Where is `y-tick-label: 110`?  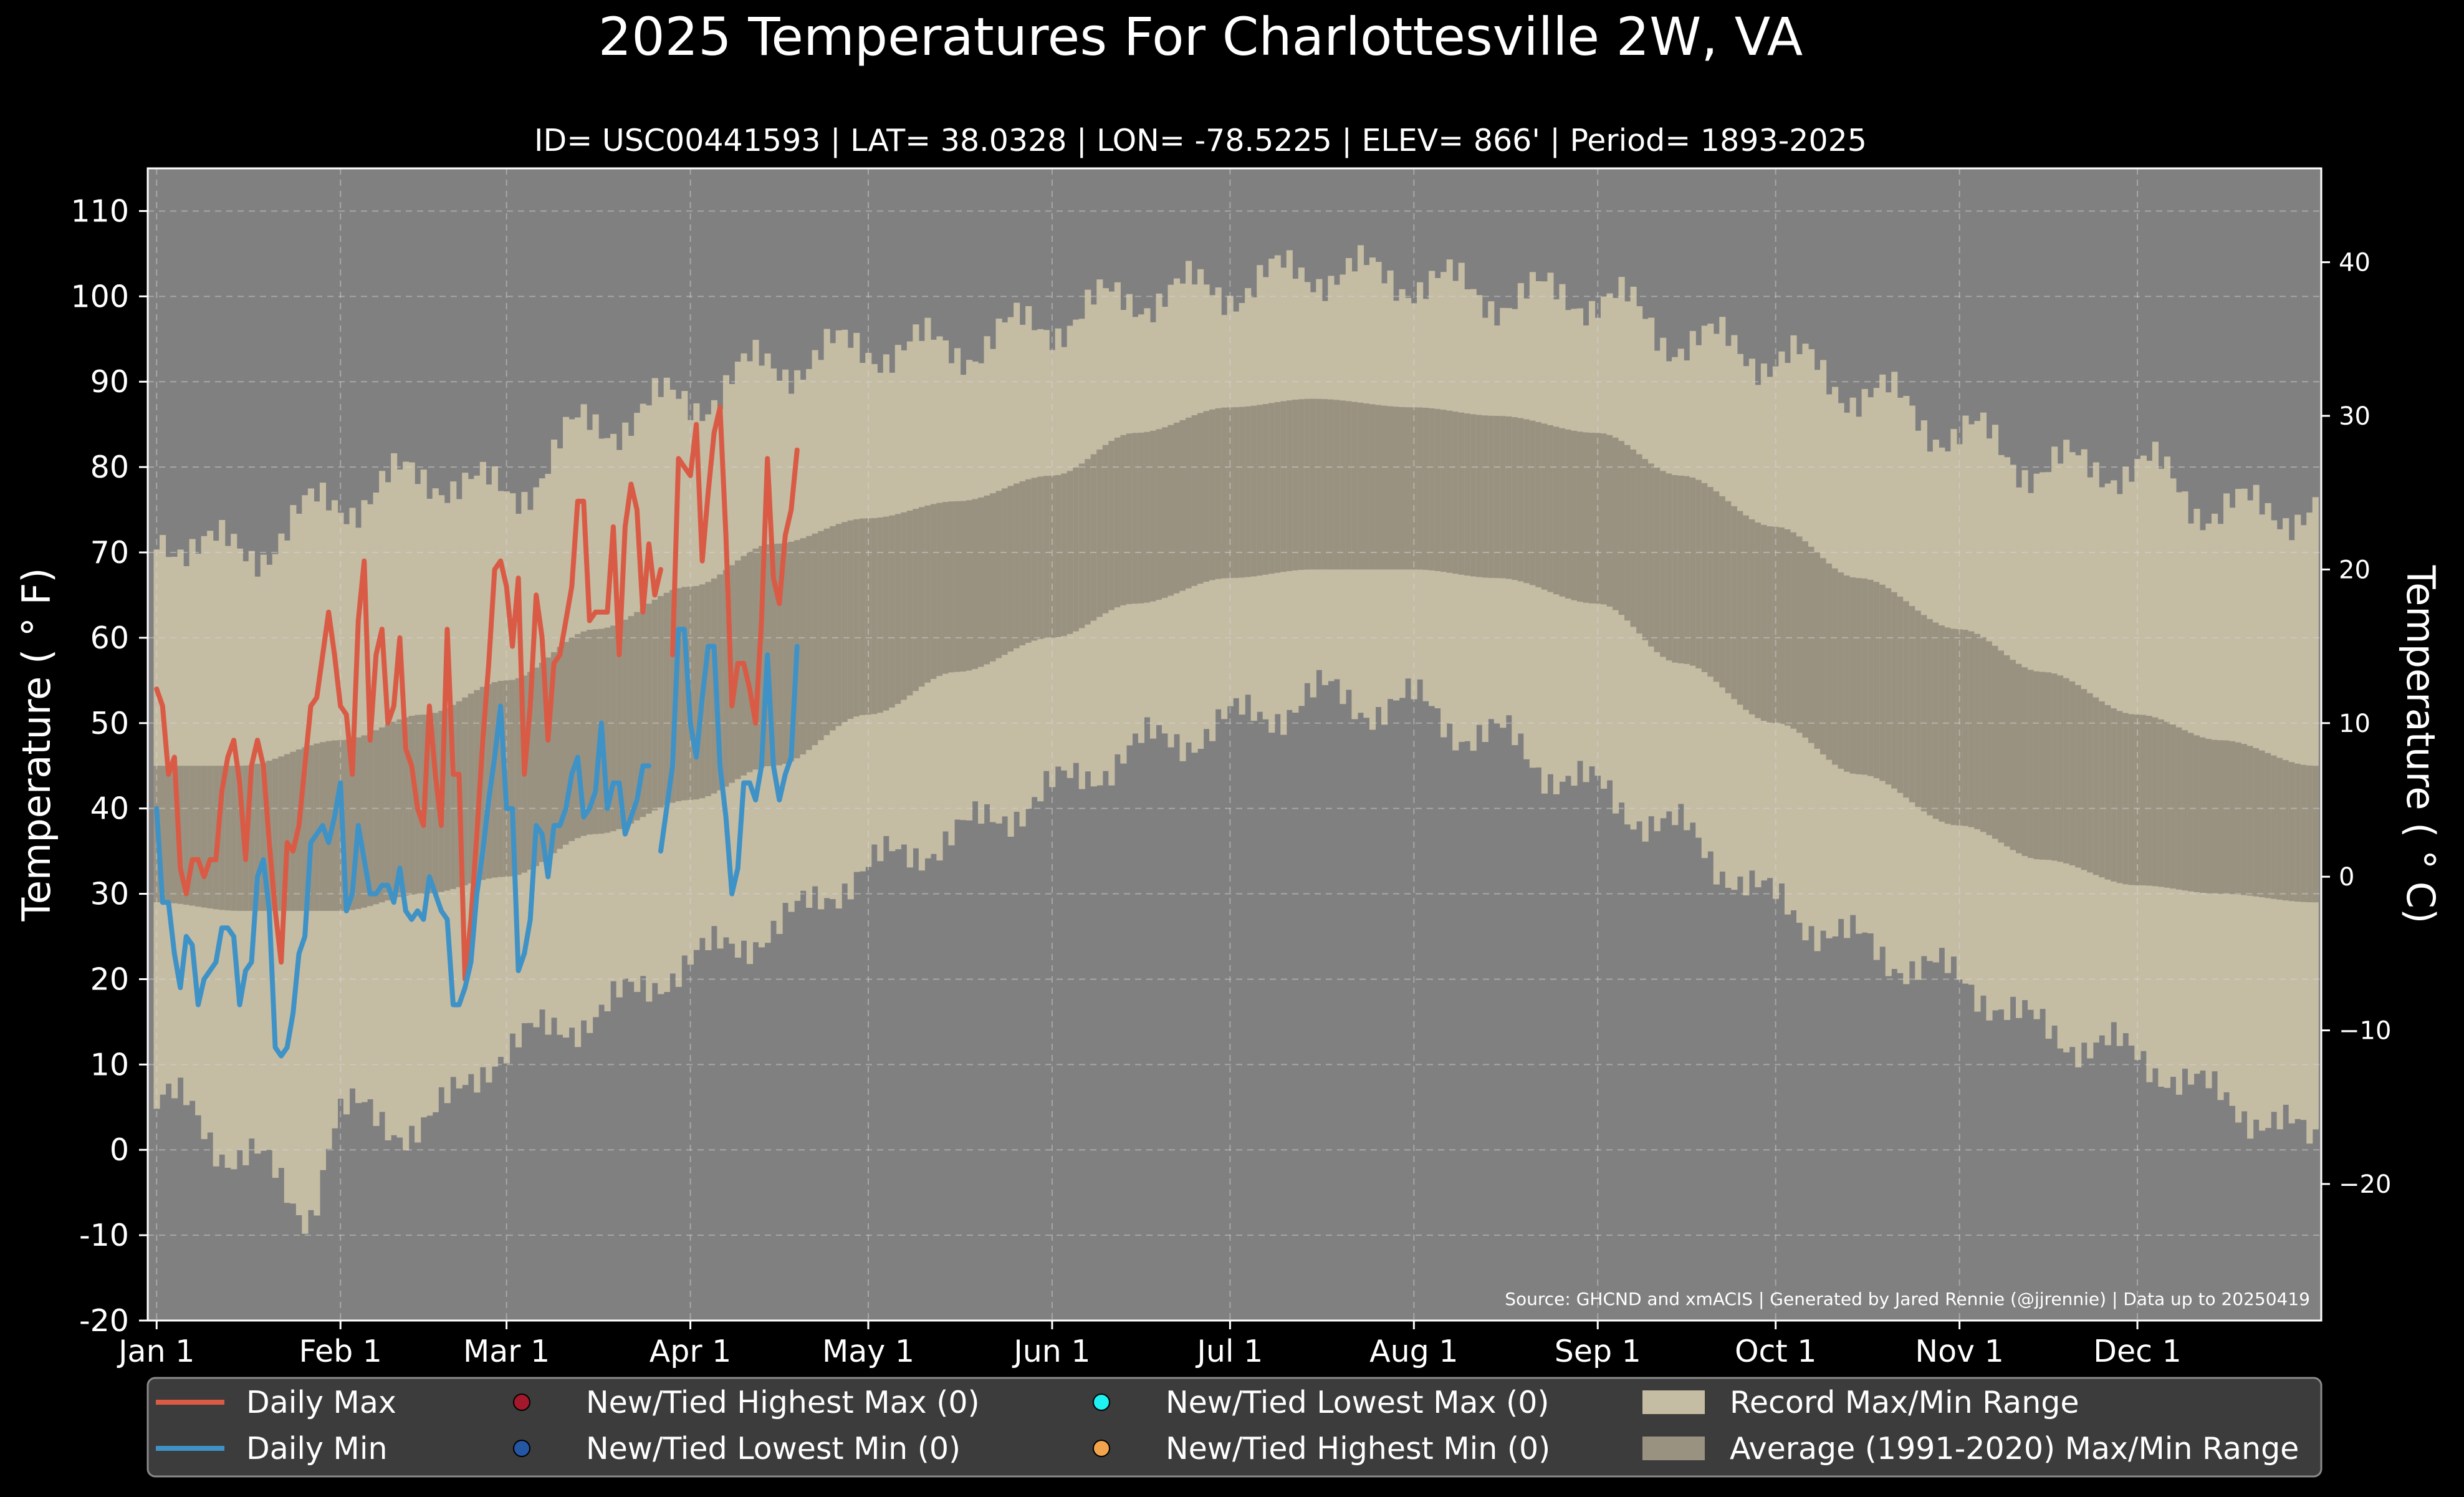 y-tick-label: 110 is located at coordinates (100, 211).